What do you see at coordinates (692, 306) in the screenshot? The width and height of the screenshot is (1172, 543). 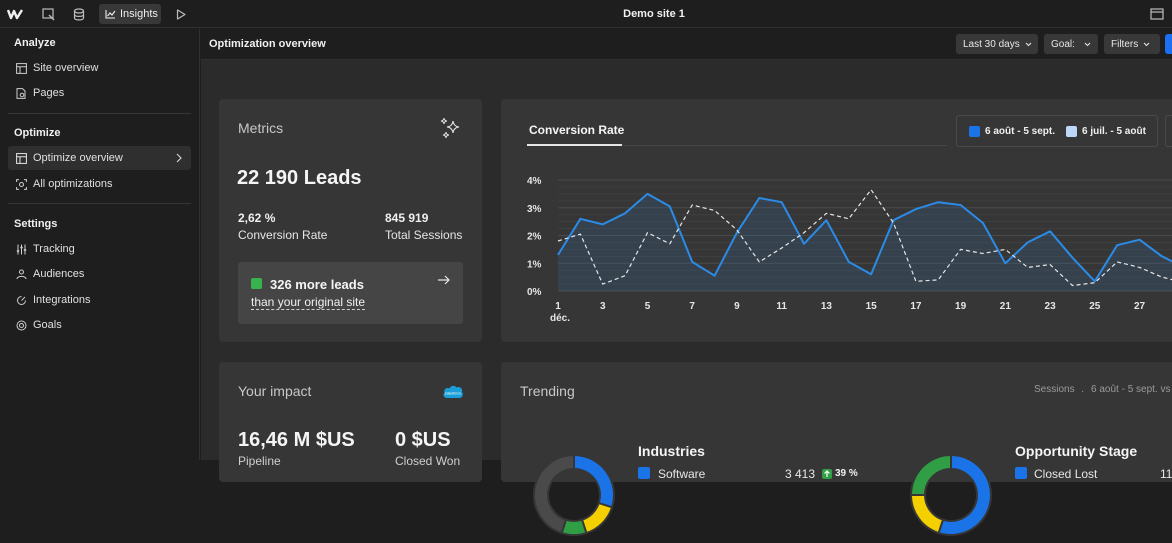 I see `x-tick-label: 7` at bounding box center [692, 306].